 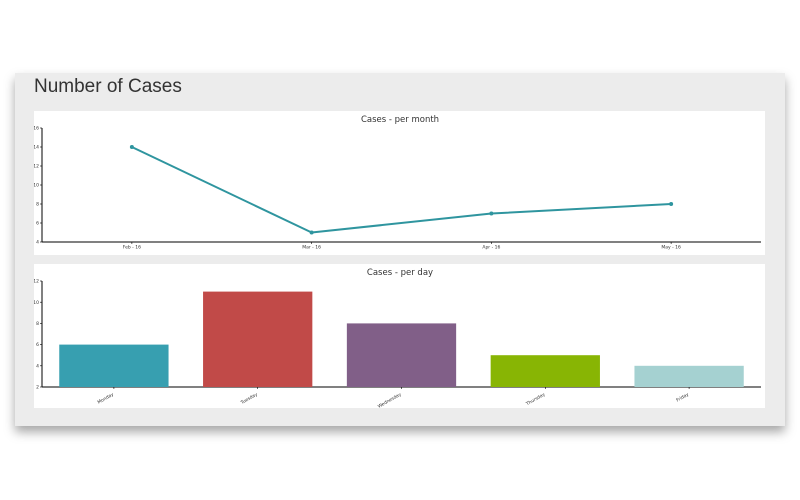 What do you see at coordinates (390, 399) in the screenshot?
I see `bar-chart-x-tick-label: Wednesday` at bounding box center [390, 399].